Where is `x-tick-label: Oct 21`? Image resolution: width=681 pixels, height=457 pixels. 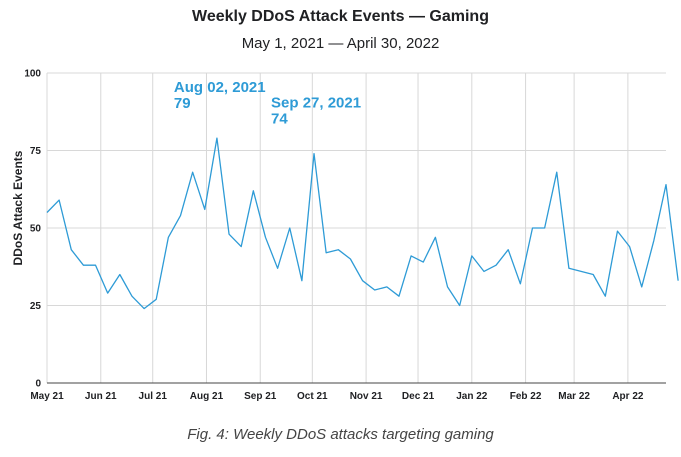
x-tick-label: Oct 21 is located at coordinates (312, 396).